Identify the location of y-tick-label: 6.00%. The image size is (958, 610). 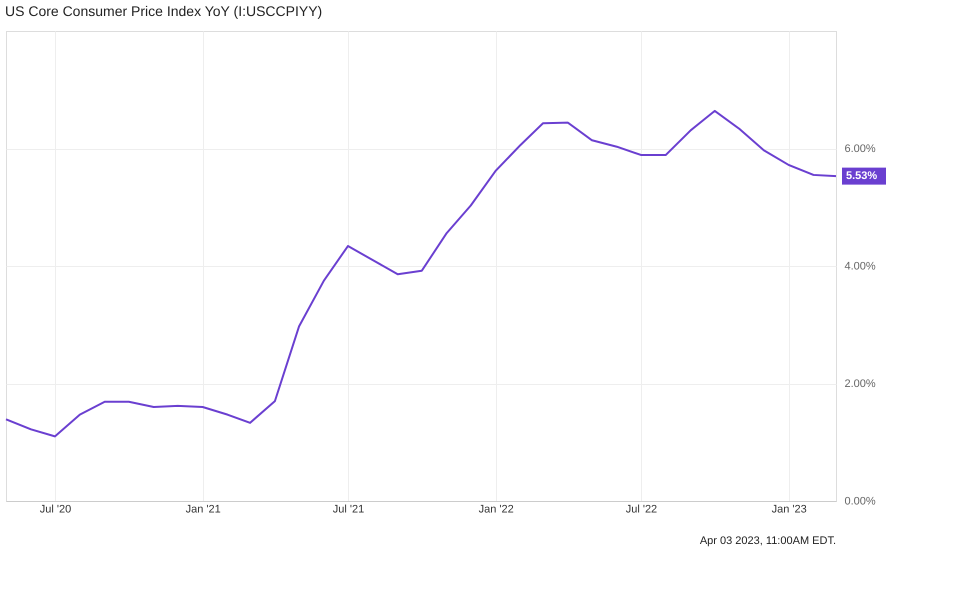
(860, 149).